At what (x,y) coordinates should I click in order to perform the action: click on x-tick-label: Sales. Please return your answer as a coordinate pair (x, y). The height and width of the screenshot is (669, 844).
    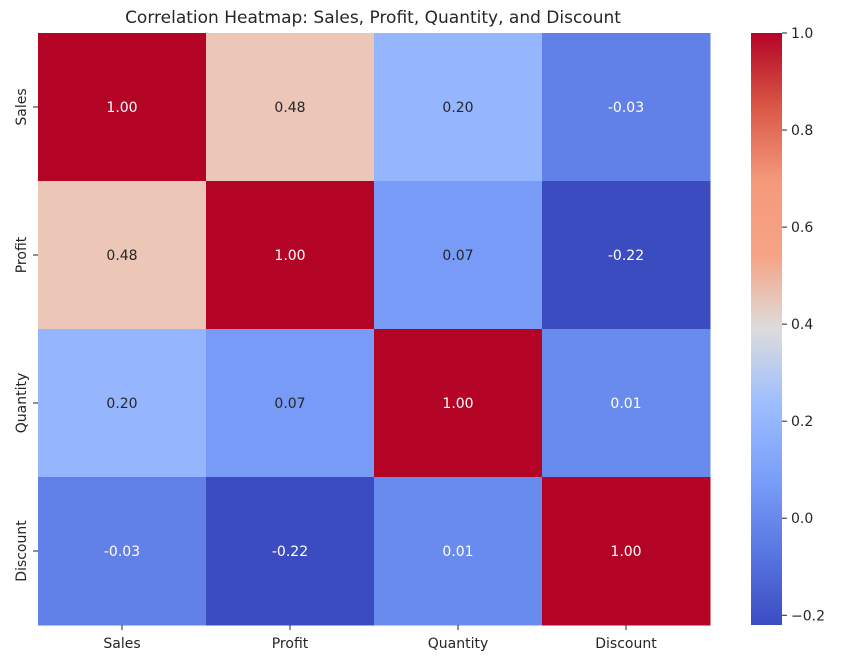
    Looking at the image, I should click on (121, 644).